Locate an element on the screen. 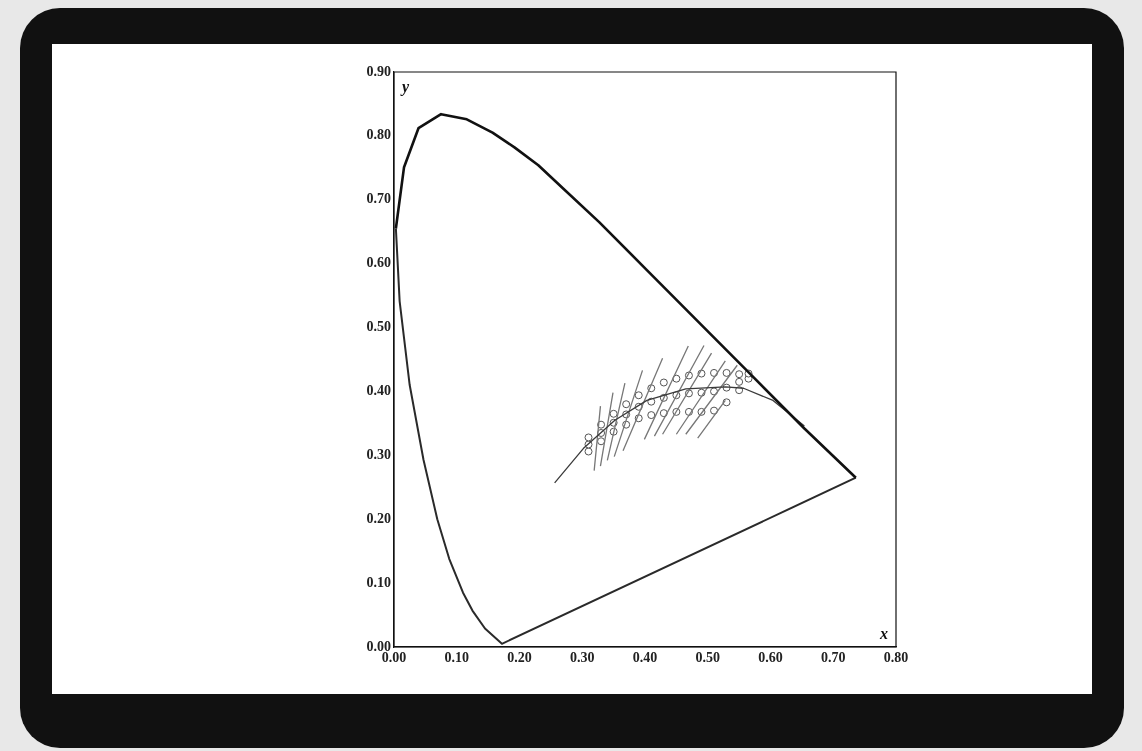  x-tick-label: 0.10 is located at coordinates (456, 658).